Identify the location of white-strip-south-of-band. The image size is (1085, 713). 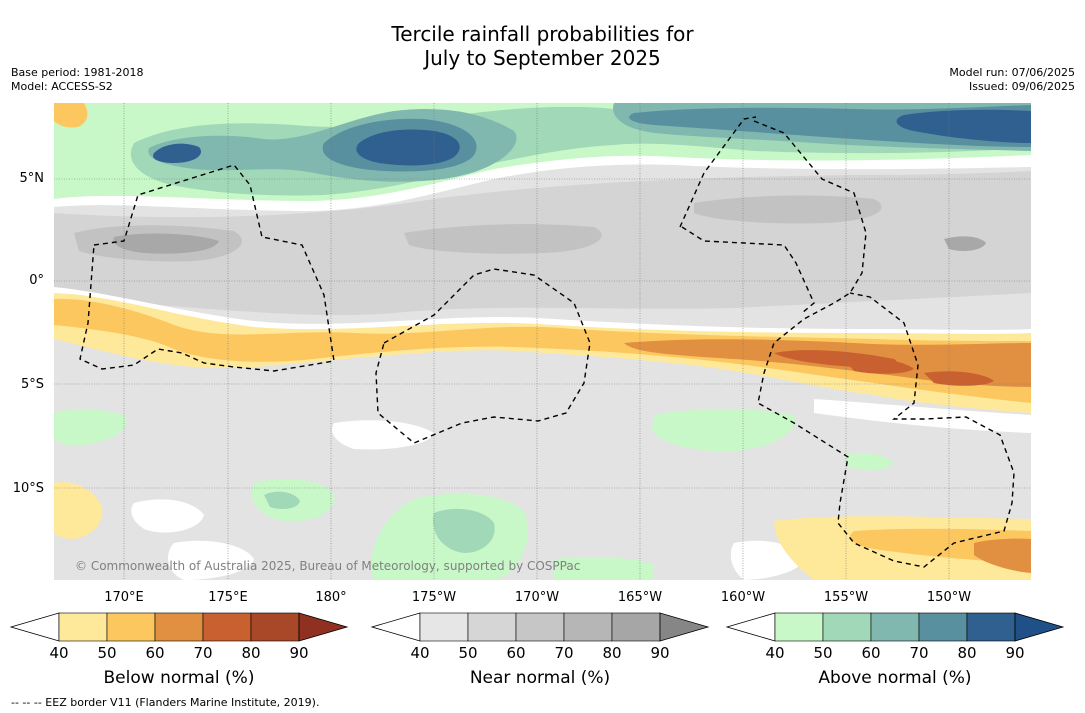
(922, 416).